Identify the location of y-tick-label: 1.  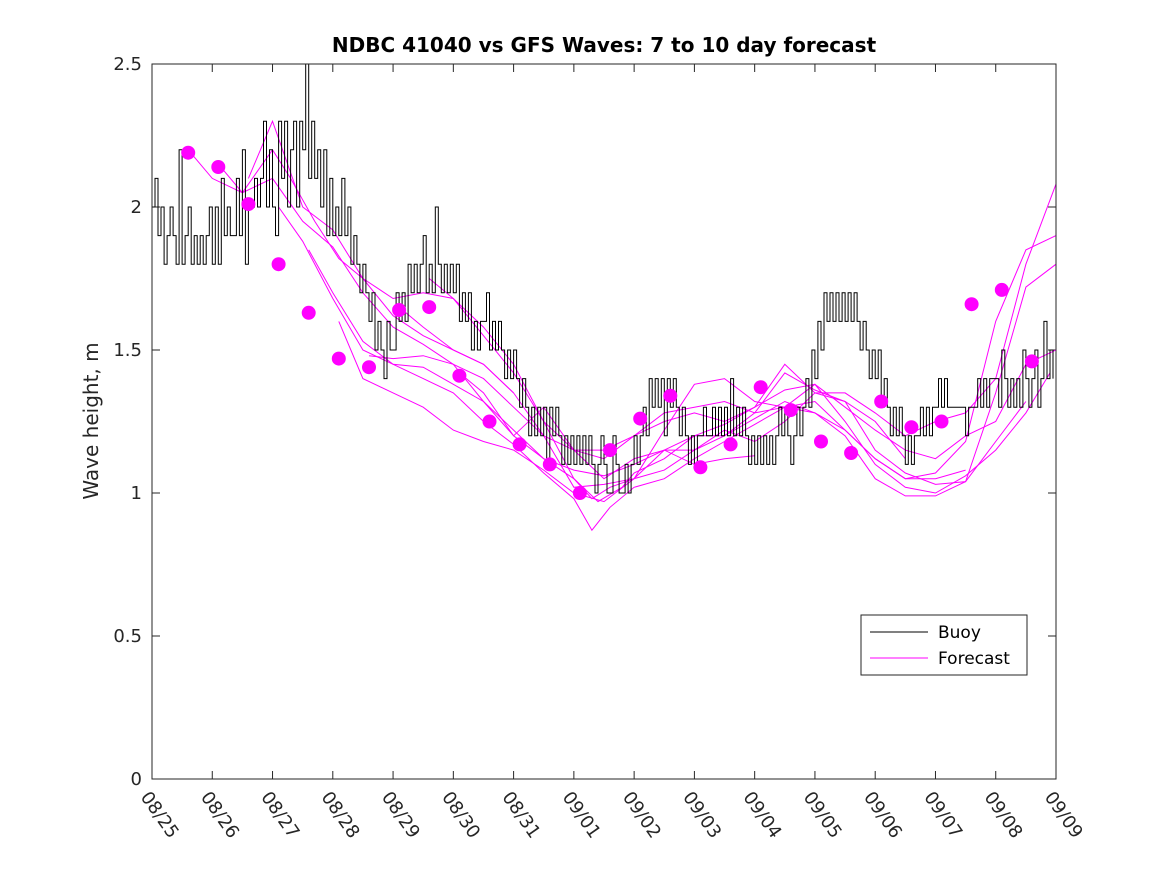
(136, 493).